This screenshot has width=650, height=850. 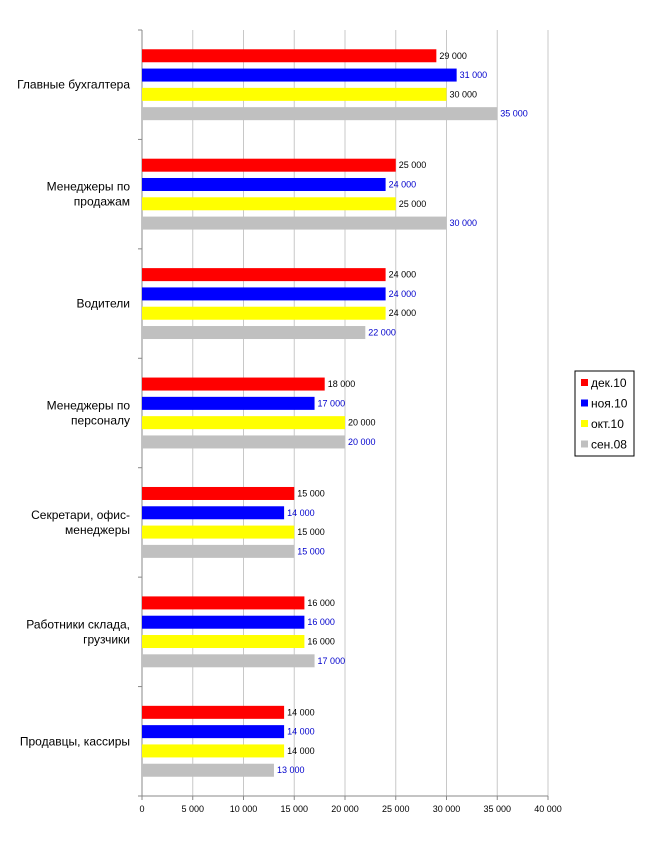 I want to click on data-label: 35 000, so click(x=514, y=114).